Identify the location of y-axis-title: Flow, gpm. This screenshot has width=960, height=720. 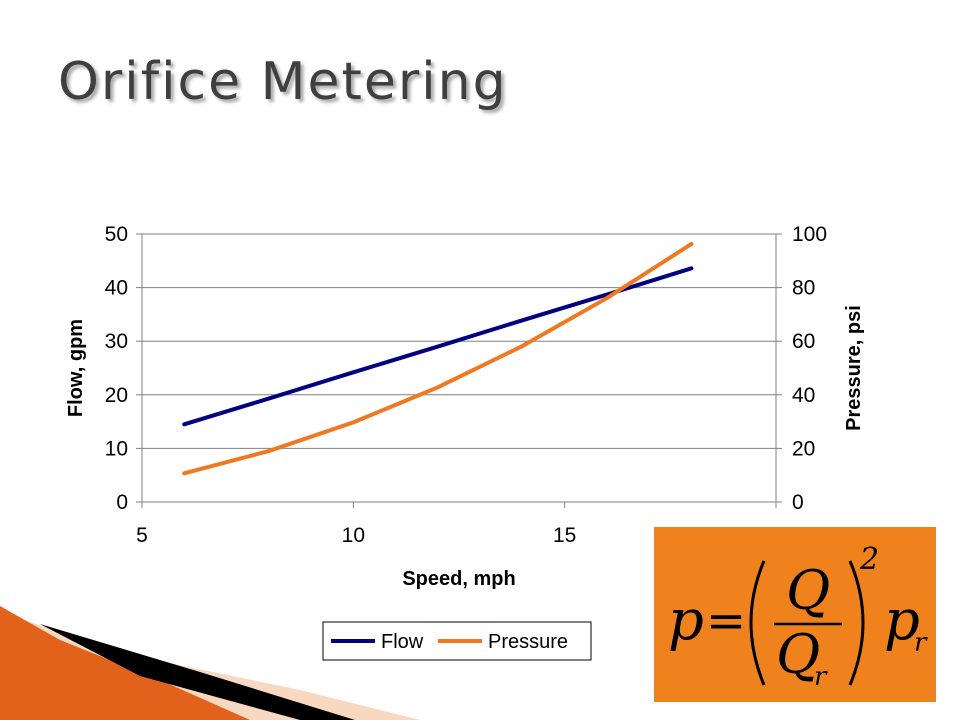
(76, 368).